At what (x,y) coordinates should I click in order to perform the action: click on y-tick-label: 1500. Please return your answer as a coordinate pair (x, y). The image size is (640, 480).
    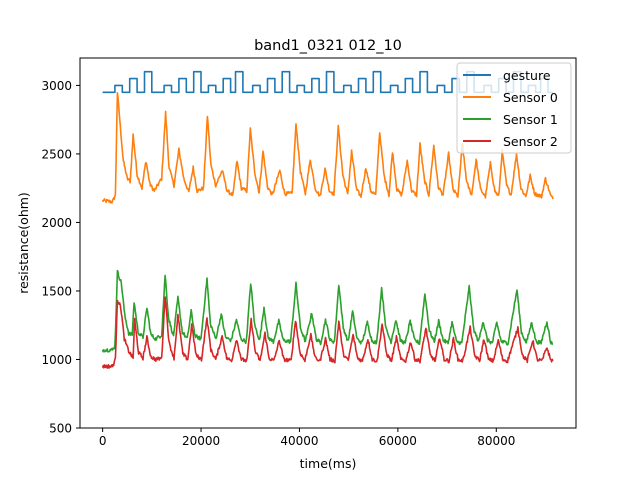
    Looking at the image, I should click on (56, 291).